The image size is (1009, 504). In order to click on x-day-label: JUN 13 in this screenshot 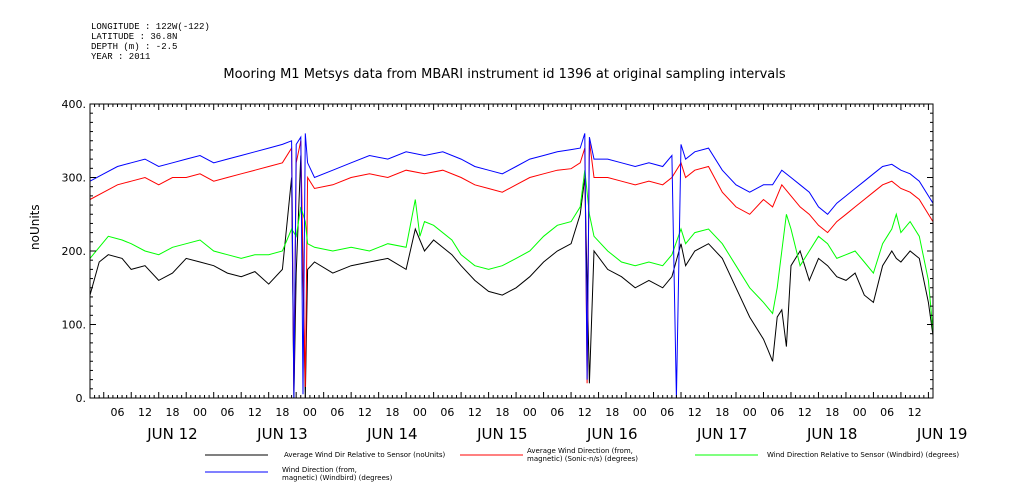, I will do `click(281, 434)`.